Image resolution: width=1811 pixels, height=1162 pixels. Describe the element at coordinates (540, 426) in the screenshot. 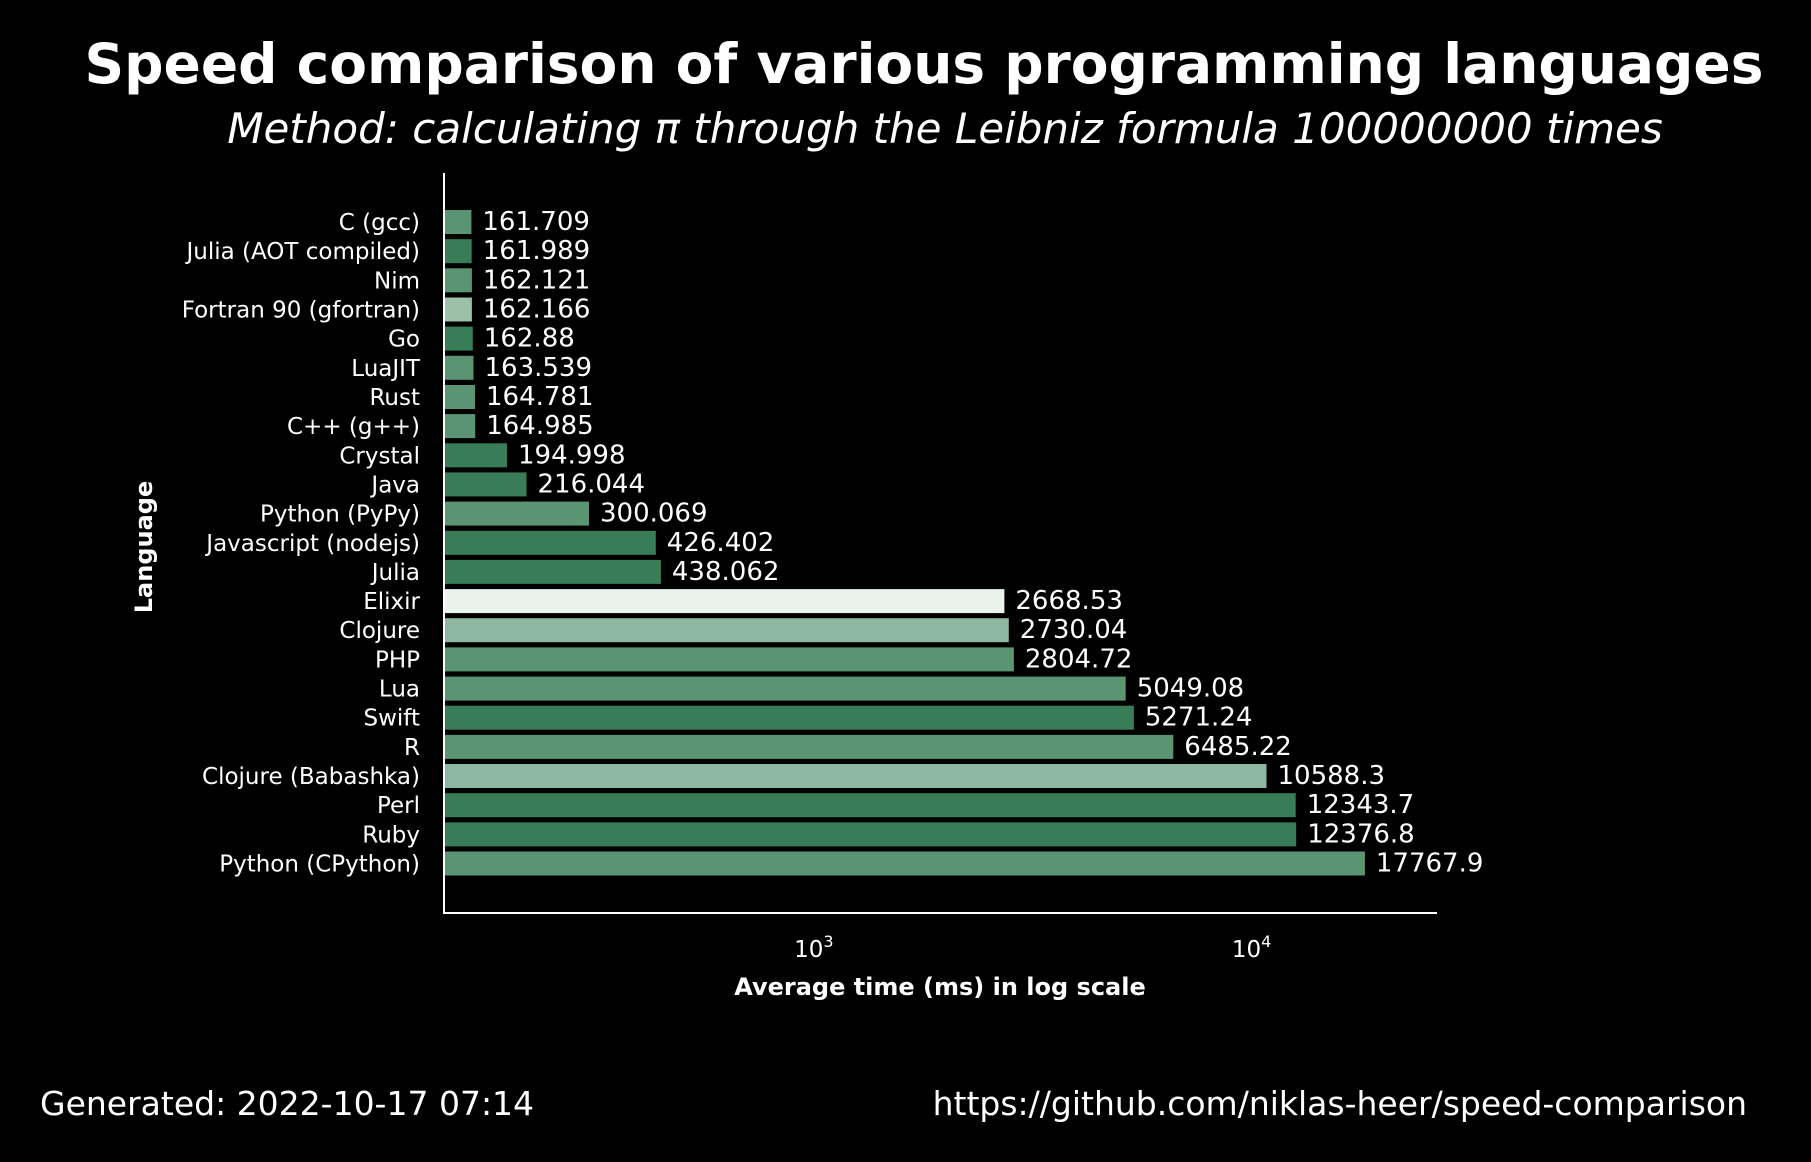

I see `value-label: 164.985` at that location.